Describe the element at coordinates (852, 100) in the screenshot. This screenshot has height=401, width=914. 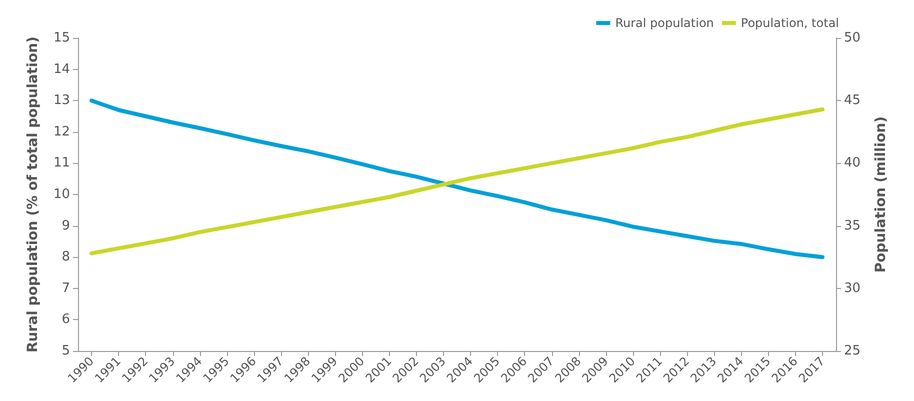
I see `y2-tick-label: 45` at that location.